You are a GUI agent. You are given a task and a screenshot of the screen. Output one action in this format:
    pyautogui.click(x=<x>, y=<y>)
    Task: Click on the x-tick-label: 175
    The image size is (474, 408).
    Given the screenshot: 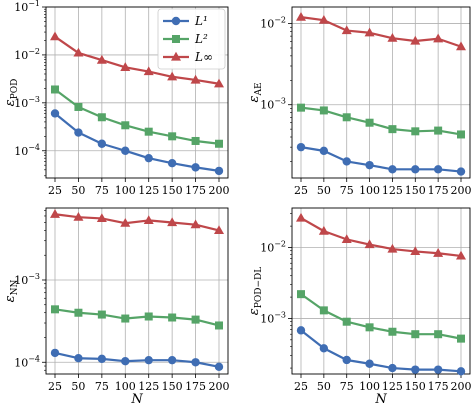 What is the action you would take?
    pyautogui.click(x=438, y=386)
    